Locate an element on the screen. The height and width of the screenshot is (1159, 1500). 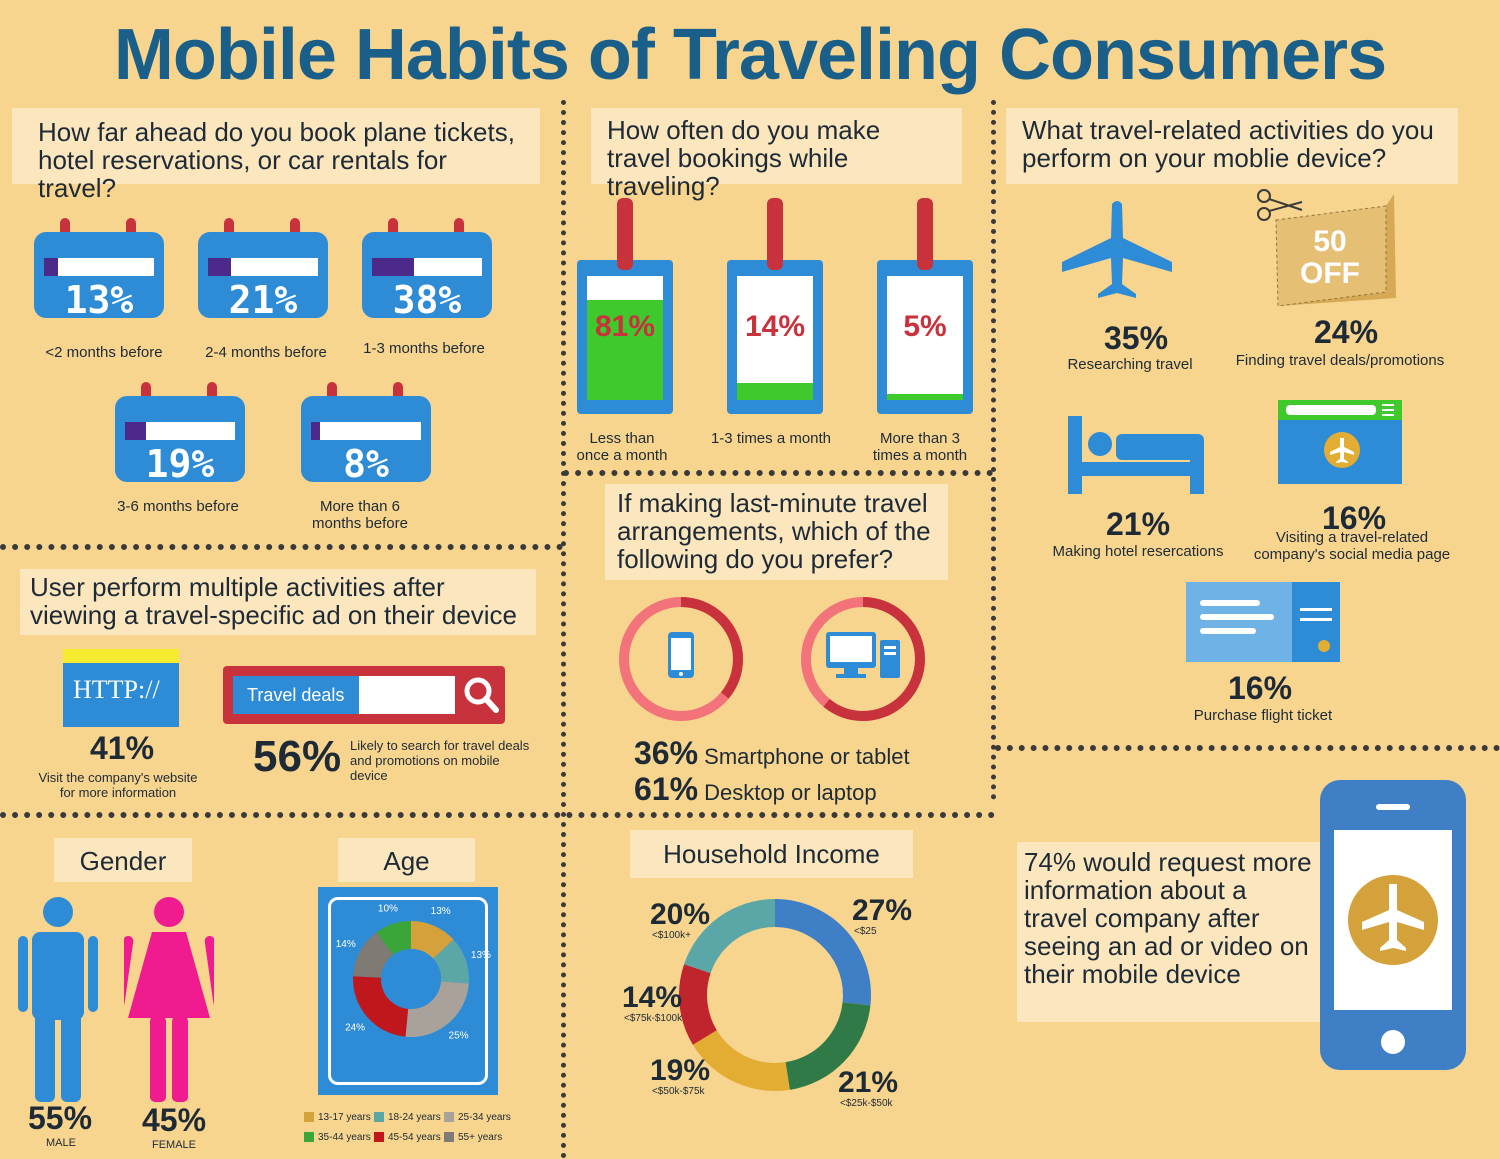
page-title: Mobile Habits of Traveling Consumers is located at coordinates (750, 55).